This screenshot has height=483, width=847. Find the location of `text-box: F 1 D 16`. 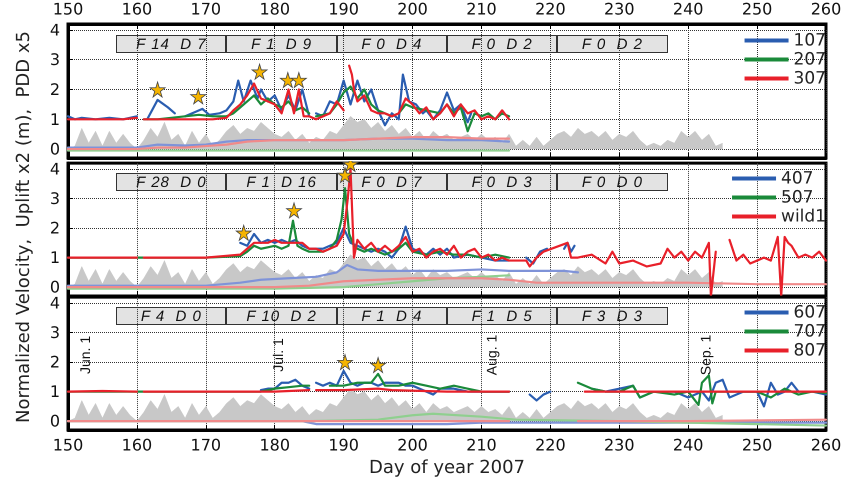

text-box: F 1 D 16 is located at coordinates (281, 182).